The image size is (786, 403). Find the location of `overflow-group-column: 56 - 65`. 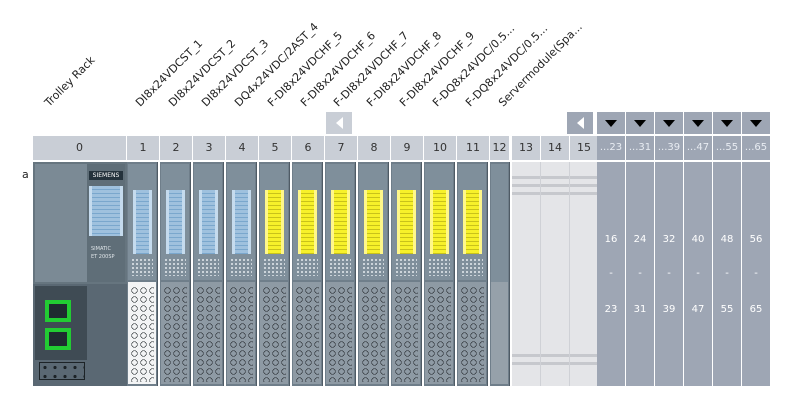

overflow-group-column: 56 - 65 is located at coordinates (756, 274).